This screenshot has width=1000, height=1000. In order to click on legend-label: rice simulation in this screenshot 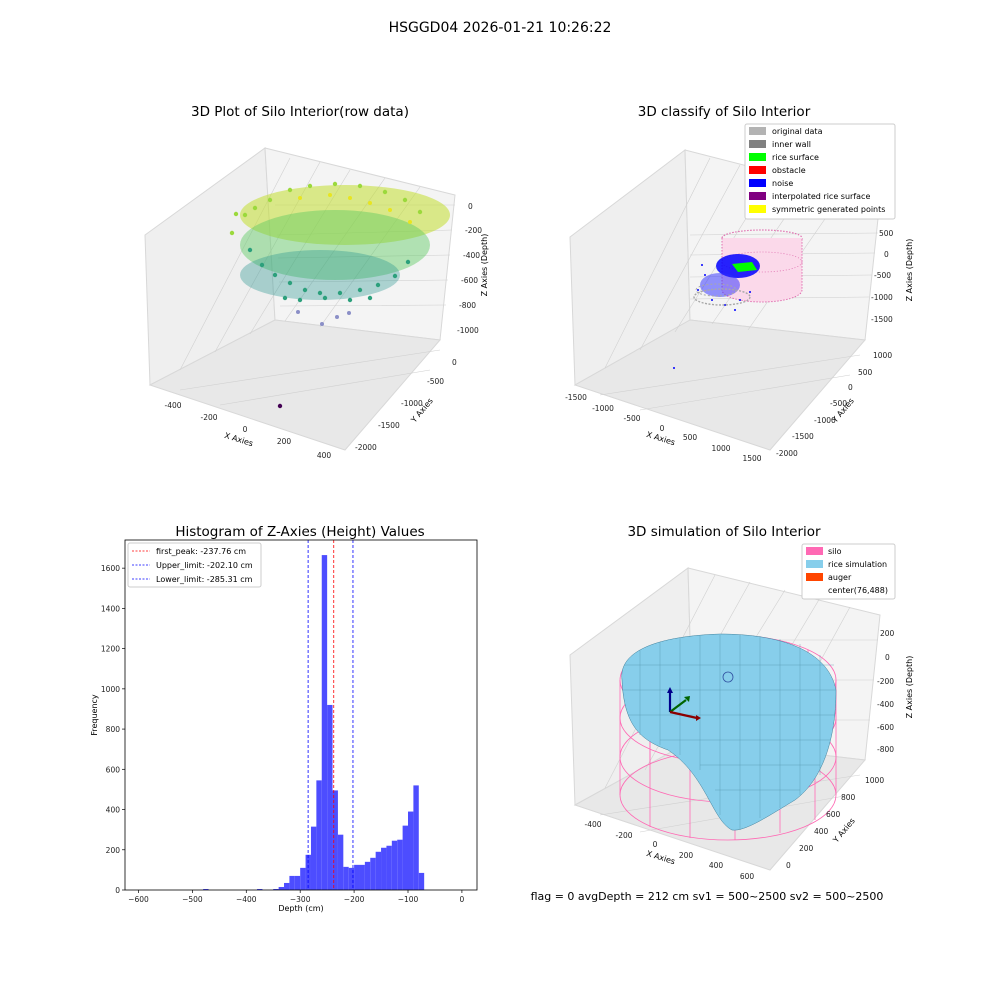, I will do `click(857, 564)`.